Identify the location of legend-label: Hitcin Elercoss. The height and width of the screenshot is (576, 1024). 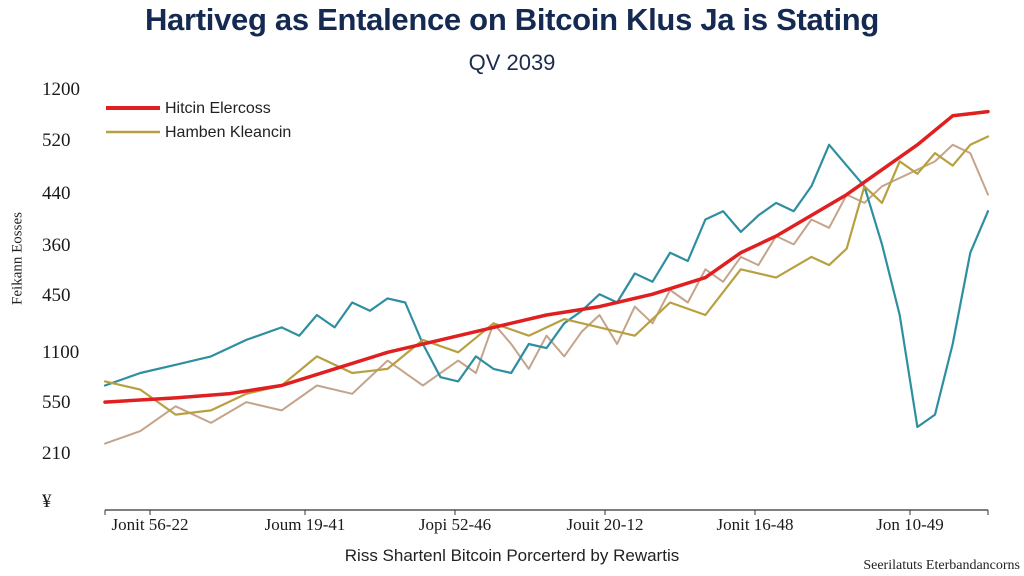
(218, 108).